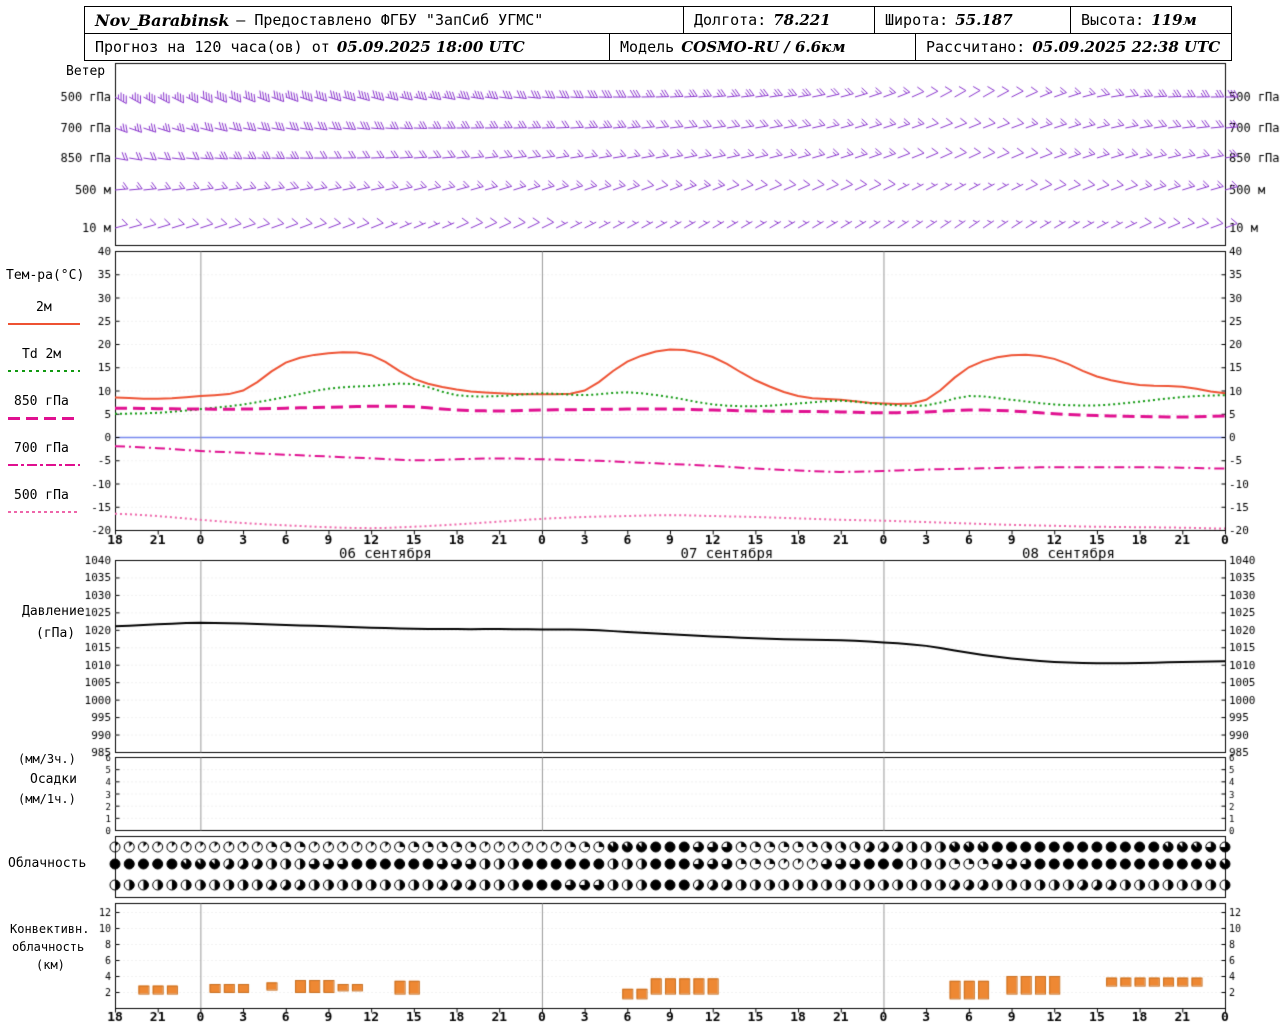 This screenshot has width=1280, height=1024. I want to click on pressure-panel-label: Давление, so click(53, 611).